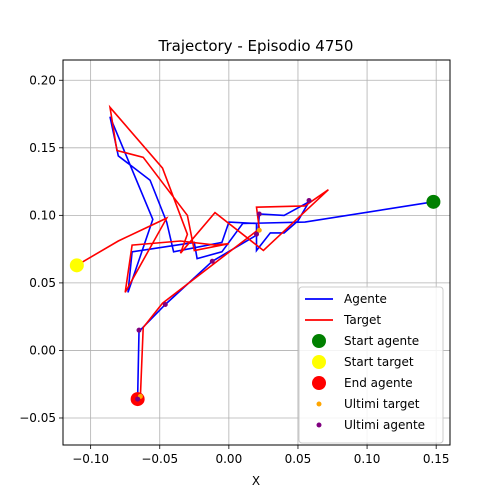 Image resolution: width=500 pixels, height=500 pixels. Describe the element at coordinates (362, 320) in the screenshot. I see `legend-label-target: Target` at that location.